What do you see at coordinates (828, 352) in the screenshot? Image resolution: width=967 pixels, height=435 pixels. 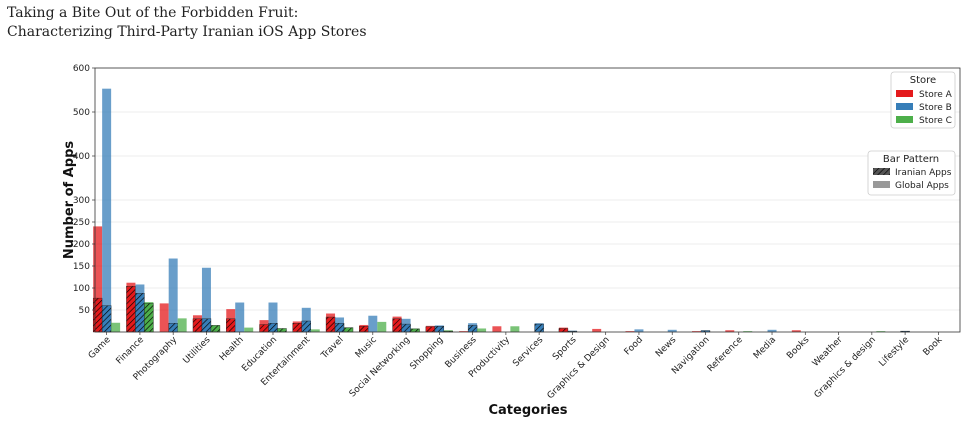 I see `x-tick-label-22: Weather` at bounding box center [828, 352].